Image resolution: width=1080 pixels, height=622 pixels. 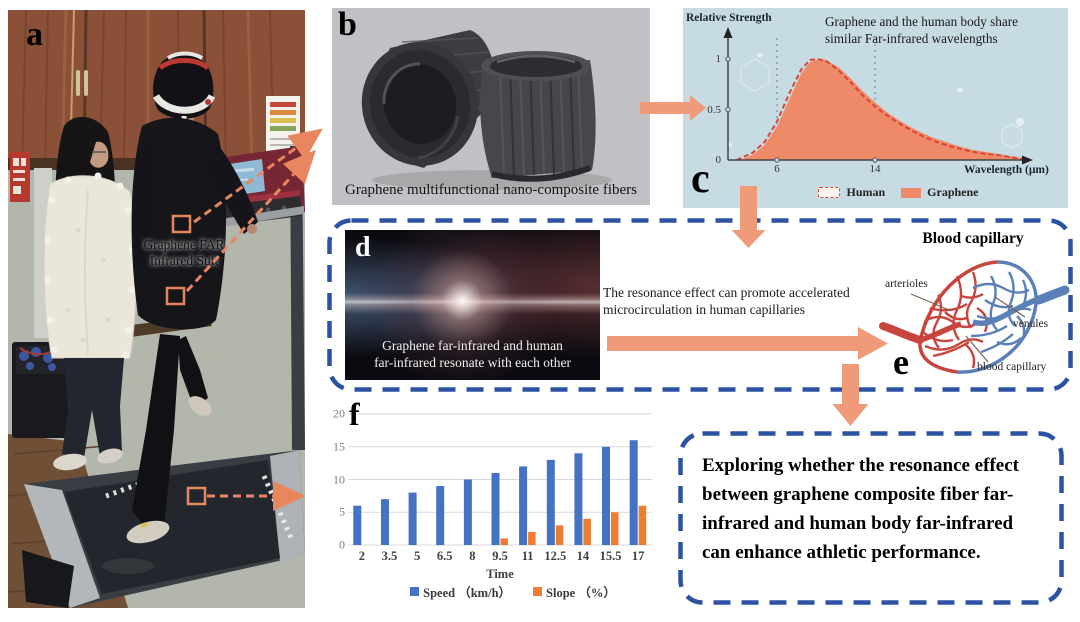 What do you see at coordinates (486, 110) in the screenshot?
I see `fiber-spools-illustration` at bounding box center [486, 110].